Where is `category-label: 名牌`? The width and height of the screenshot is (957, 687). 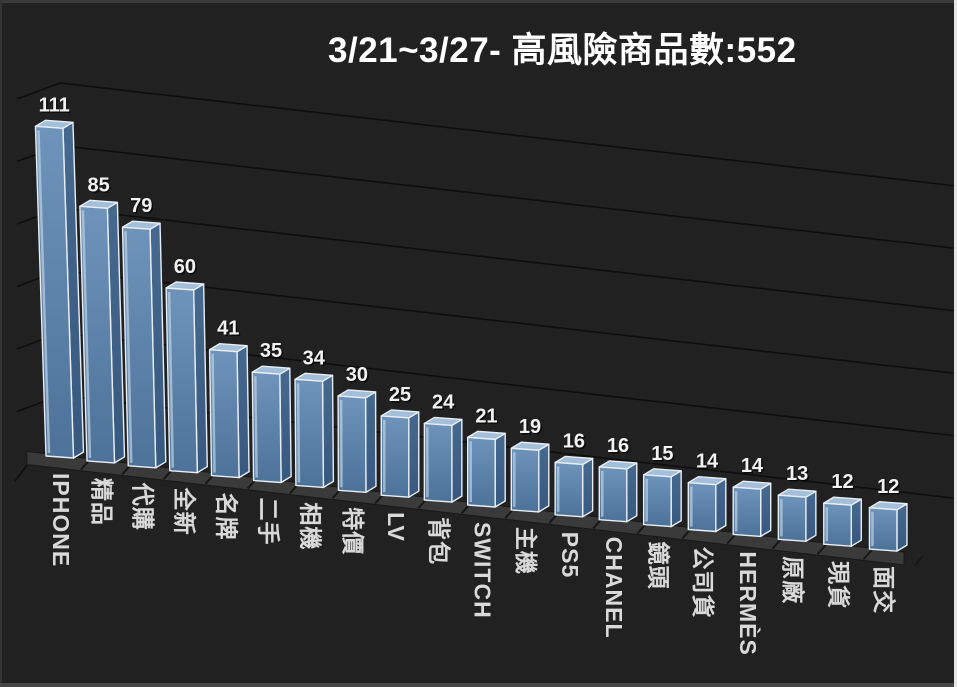
category-label: 名牌 is located at coordinates (226, 517).